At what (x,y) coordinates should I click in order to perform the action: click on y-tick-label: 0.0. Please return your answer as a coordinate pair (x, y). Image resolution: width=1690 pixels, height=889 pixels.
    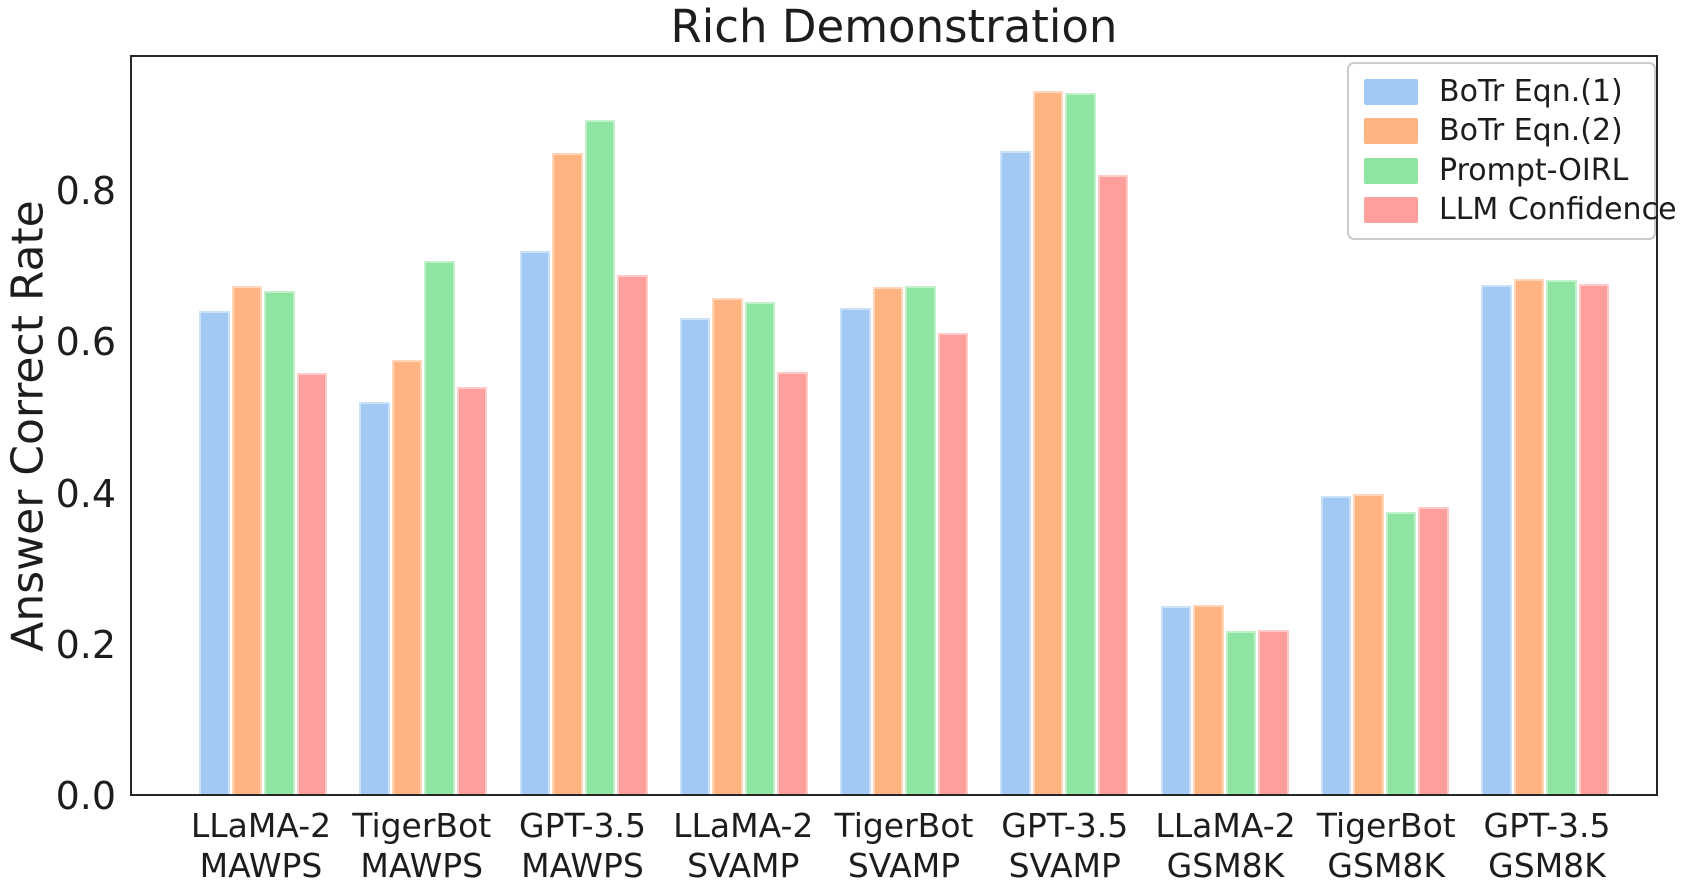
    Looking at the image, I should click on (85, 796).